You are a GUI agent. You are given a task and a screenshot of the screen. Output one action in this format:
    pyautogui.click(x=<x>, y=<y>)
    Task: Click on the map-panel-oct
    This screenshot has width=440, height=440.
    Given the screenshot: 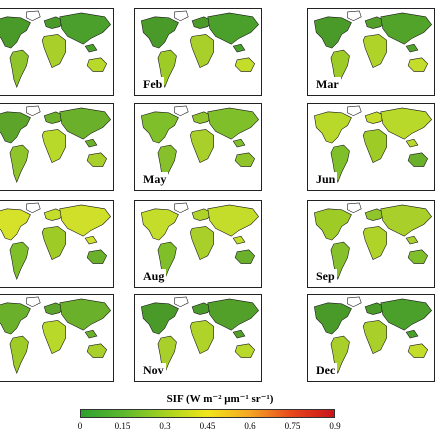 What is the action you would take?
    pyautogui.click(x=57, y=338)
    